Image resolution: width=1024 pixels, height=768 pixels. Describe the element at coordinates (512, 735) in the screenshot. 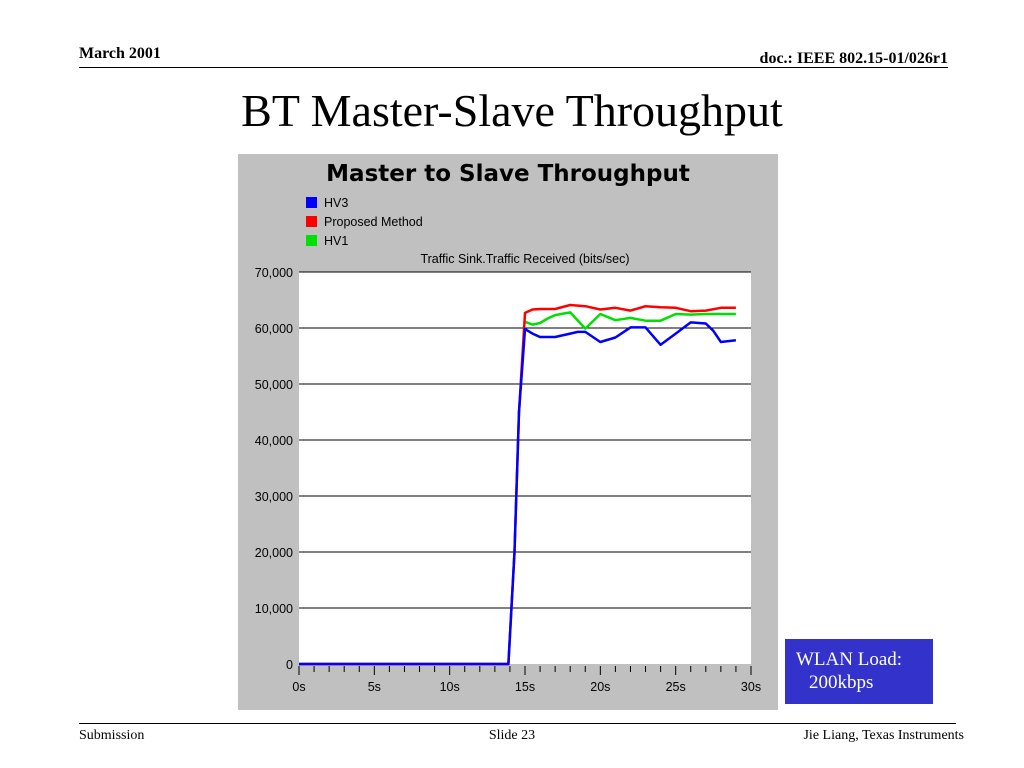

I see `footer-slide-number: Slide 23` at that location.